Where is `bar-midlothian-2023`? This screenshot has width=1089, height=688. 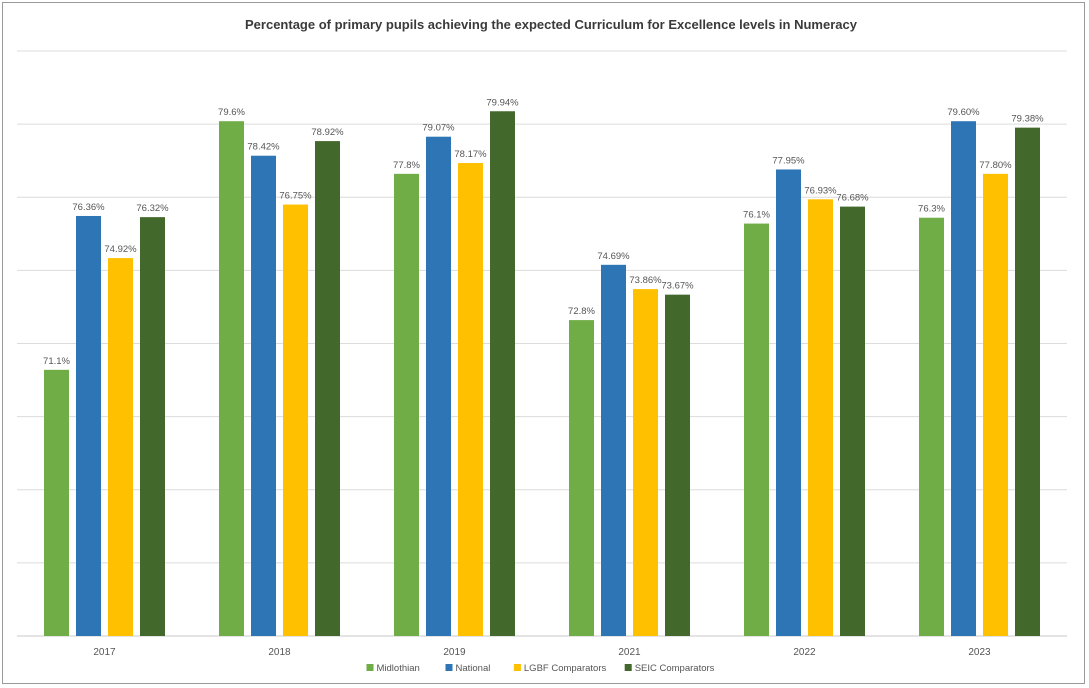
bar-midlothian-2023 is located at coordinates (931, 426).